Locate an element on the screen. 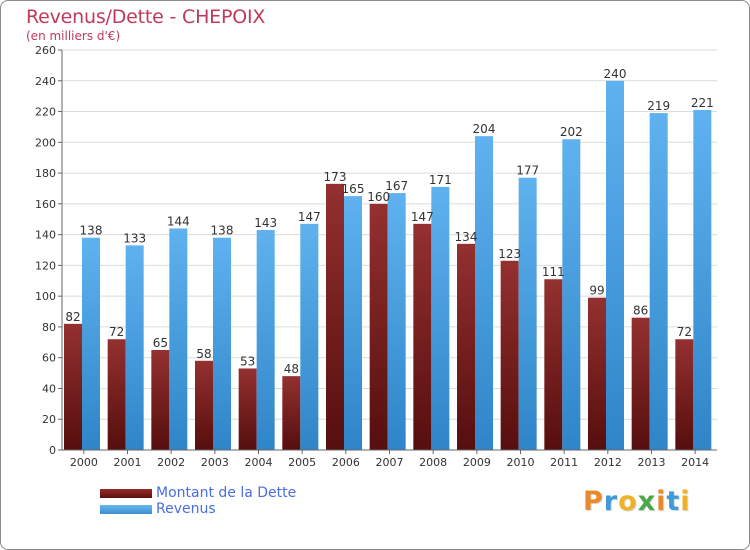 The width and height of the screenshot is (750, 550). data-label-revenue: 171 is located at coordinates (440, 180).